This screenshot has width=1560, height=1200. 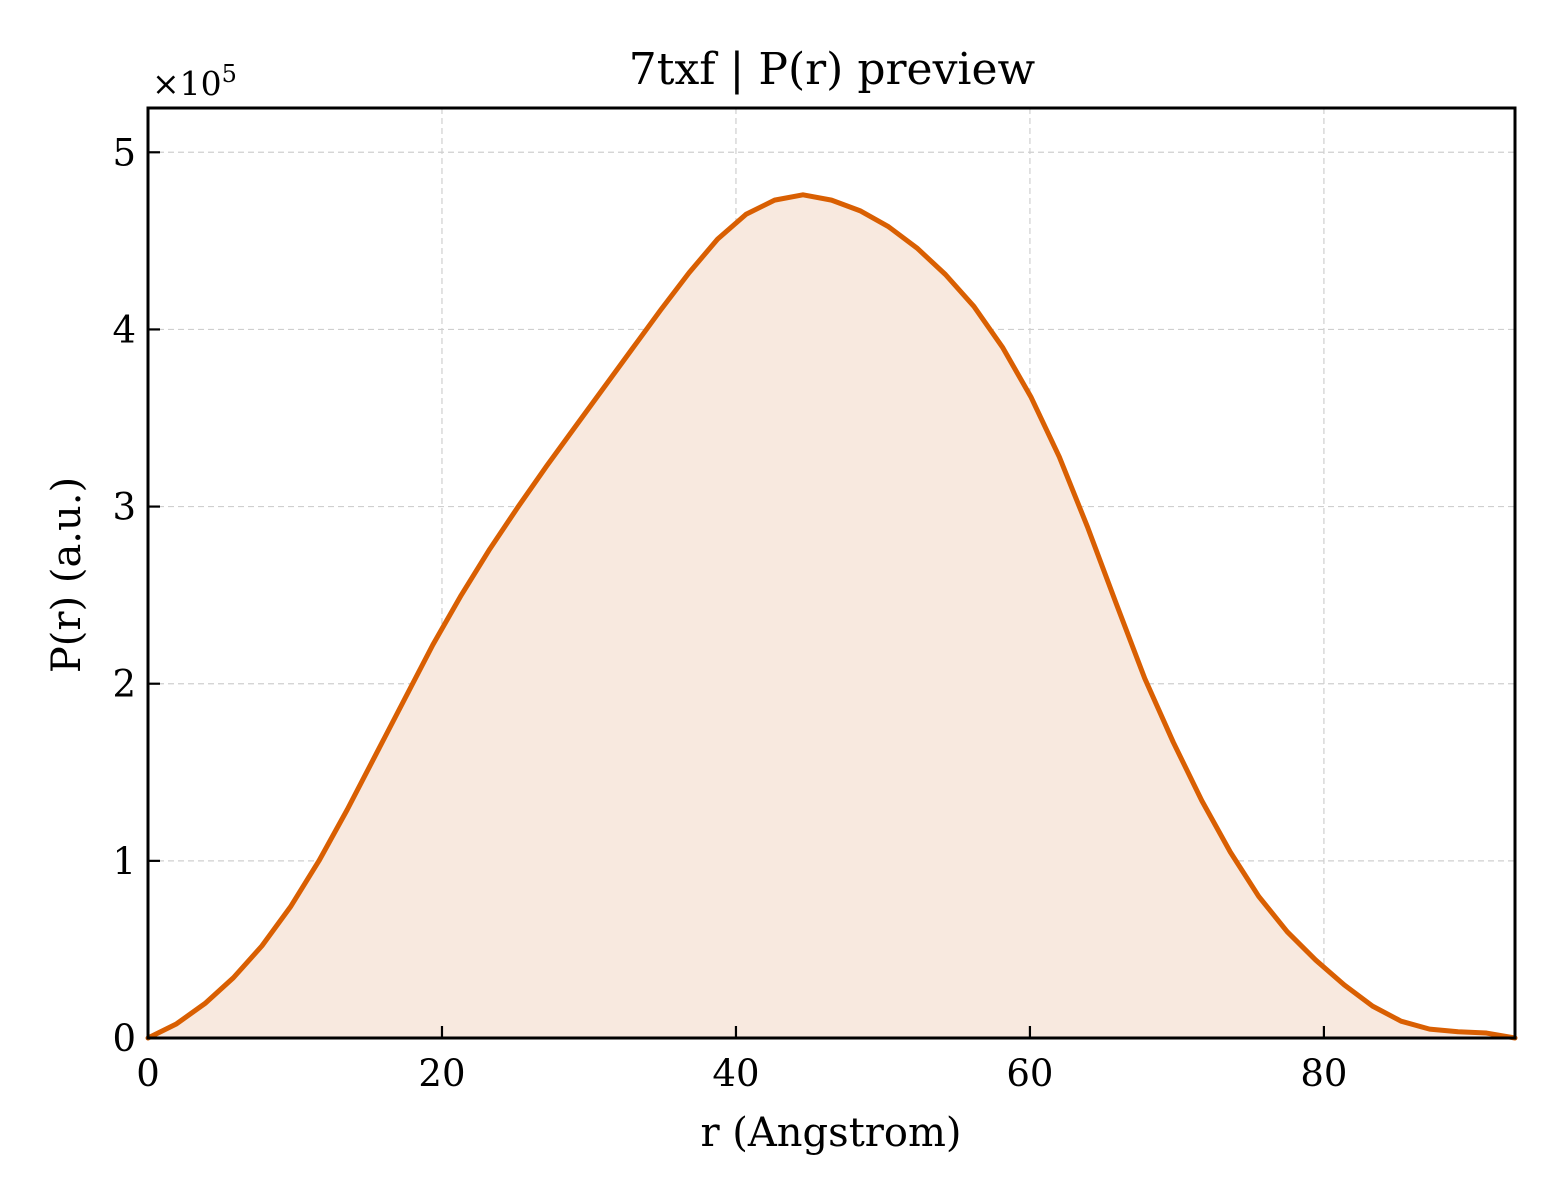 What do you see at coordinates (124, 1038) in the screenshot?
I see `y-tick-label: 0` at bounding box center [124, 1038].